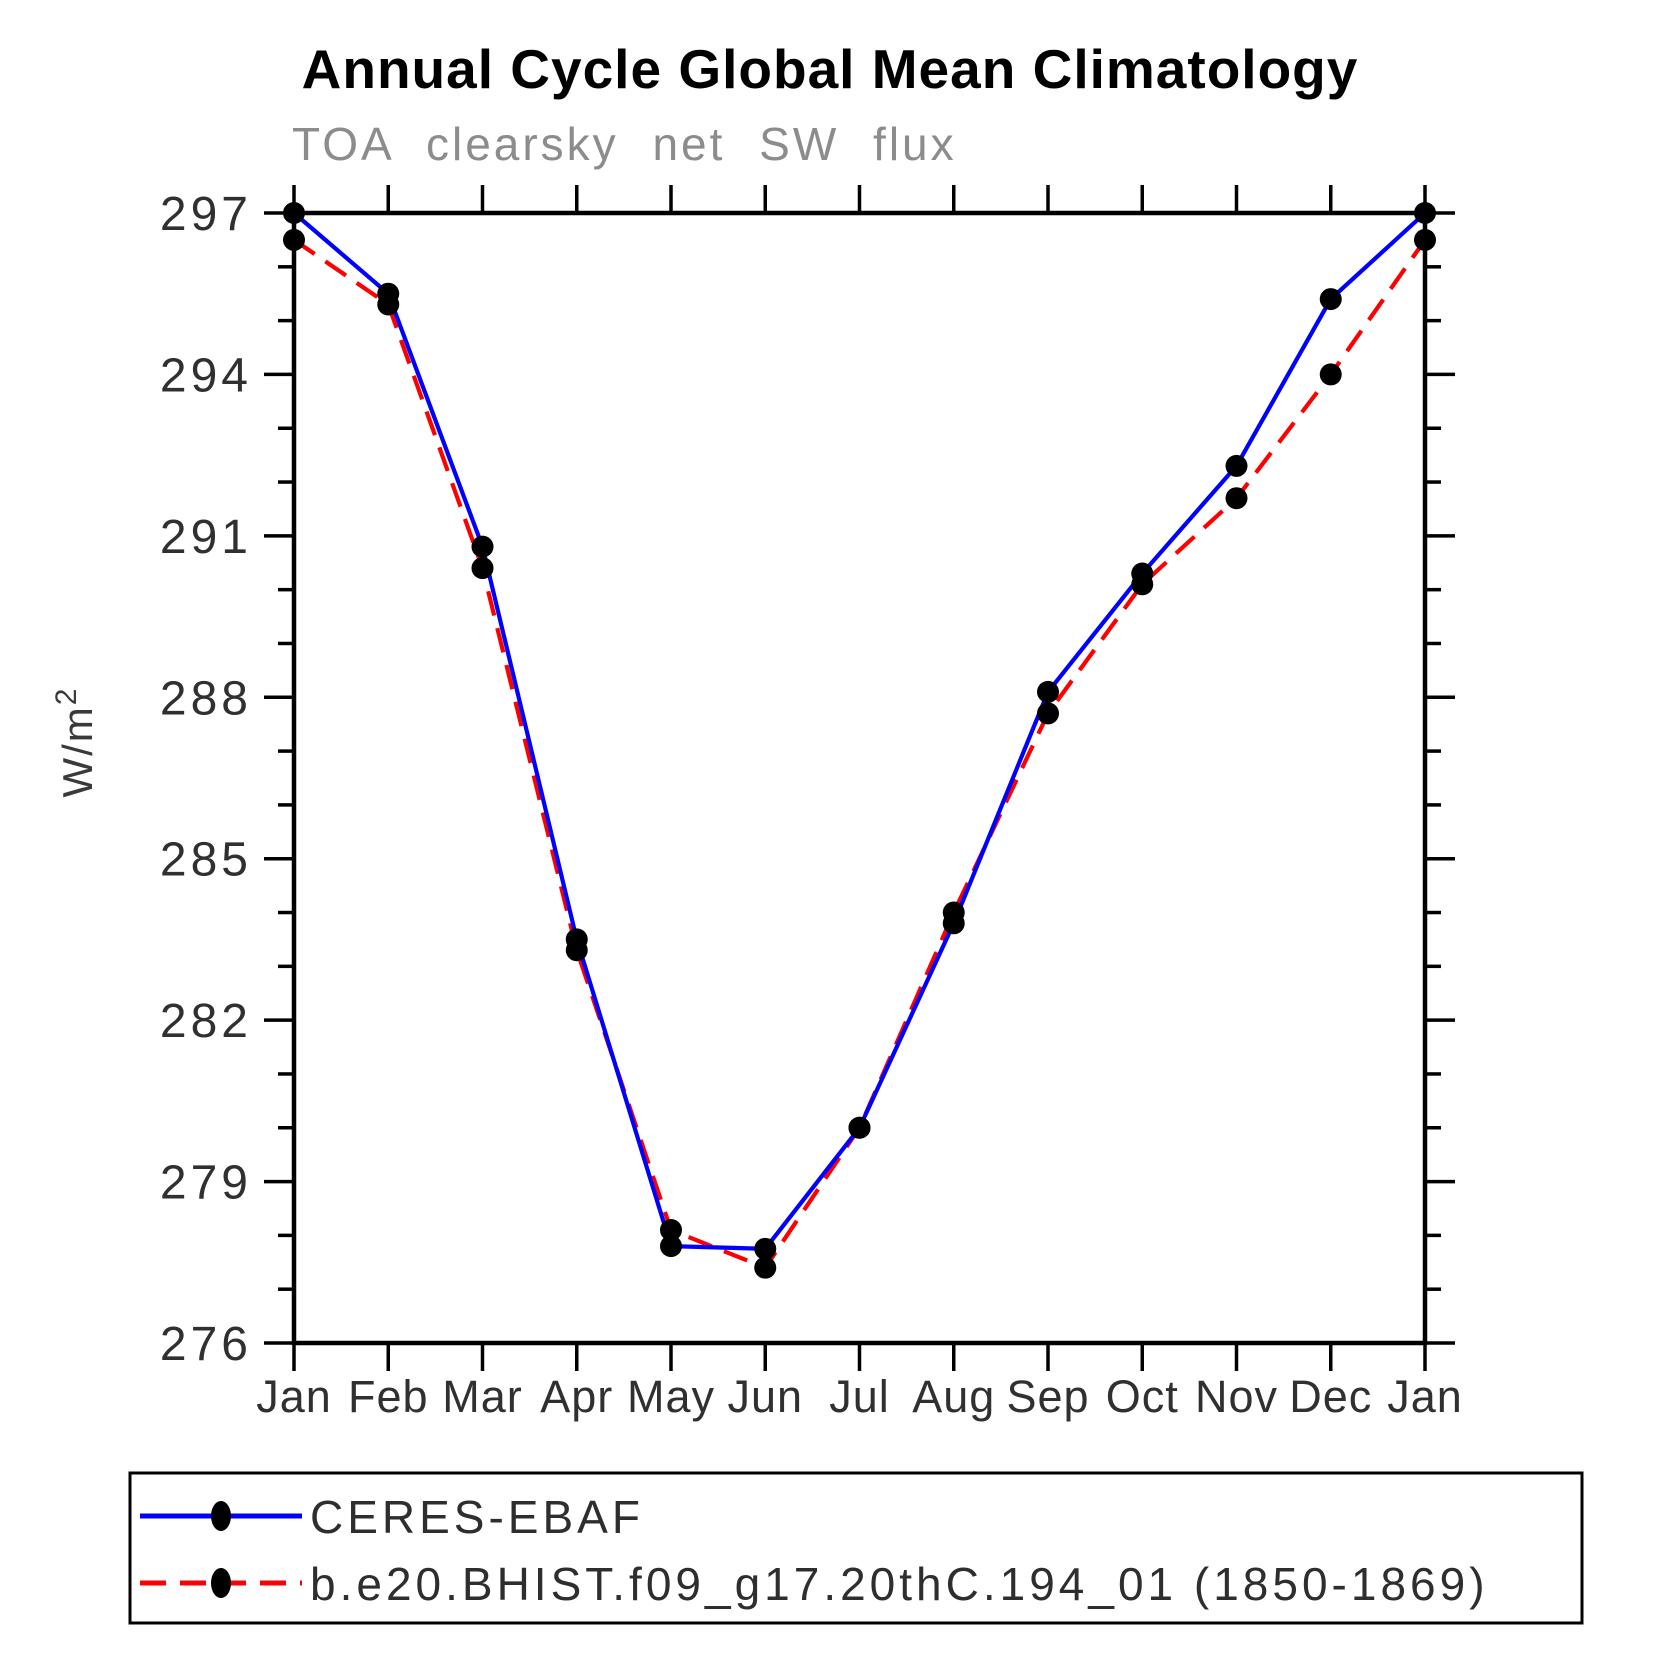  I want to click on y-tick-label: 291, so click(206, 537).